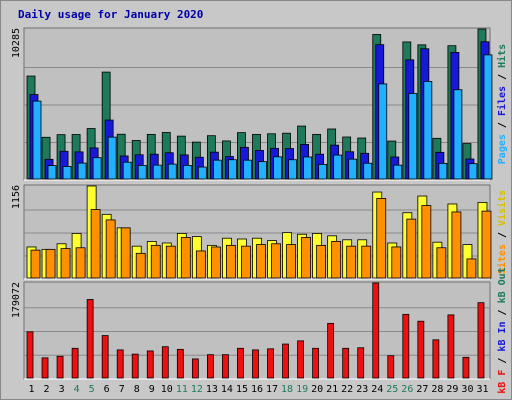 This screenshot has width=512, height=400. I want to click on x-tick-day-19: 19, so click(302, 389).